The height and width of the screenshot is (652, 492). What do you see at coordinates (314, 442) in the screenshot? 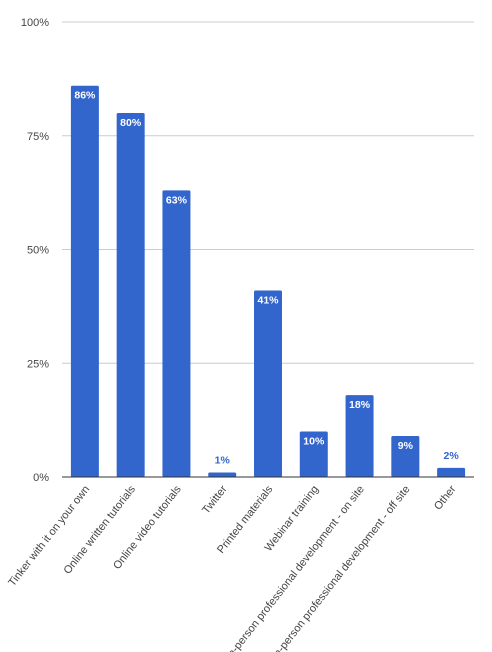
I see `data-label: 10%` at bounding box center [314, 442].